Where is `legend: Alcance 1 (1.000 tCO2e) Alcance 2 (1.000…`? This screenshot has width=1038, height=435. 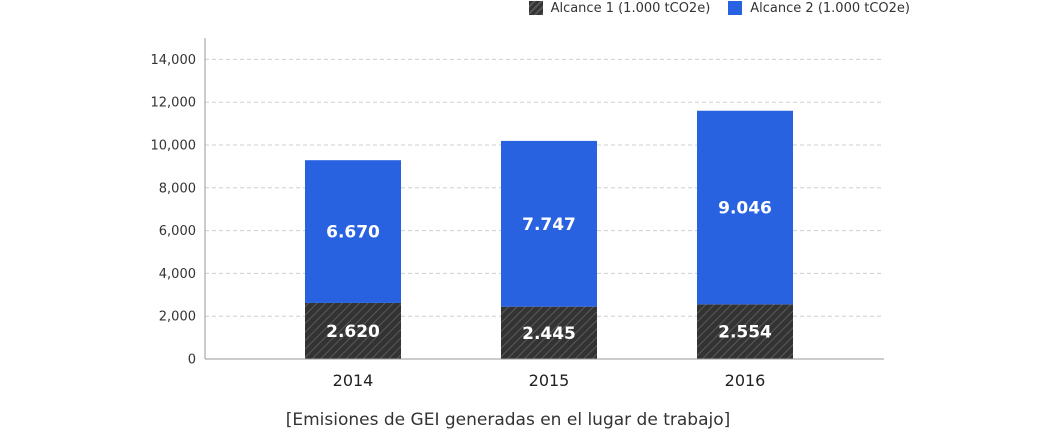
legend: Alcance 1 (1.000 tCO2e) Alcance 2 (1.000… is located at coordinates (719, 8).